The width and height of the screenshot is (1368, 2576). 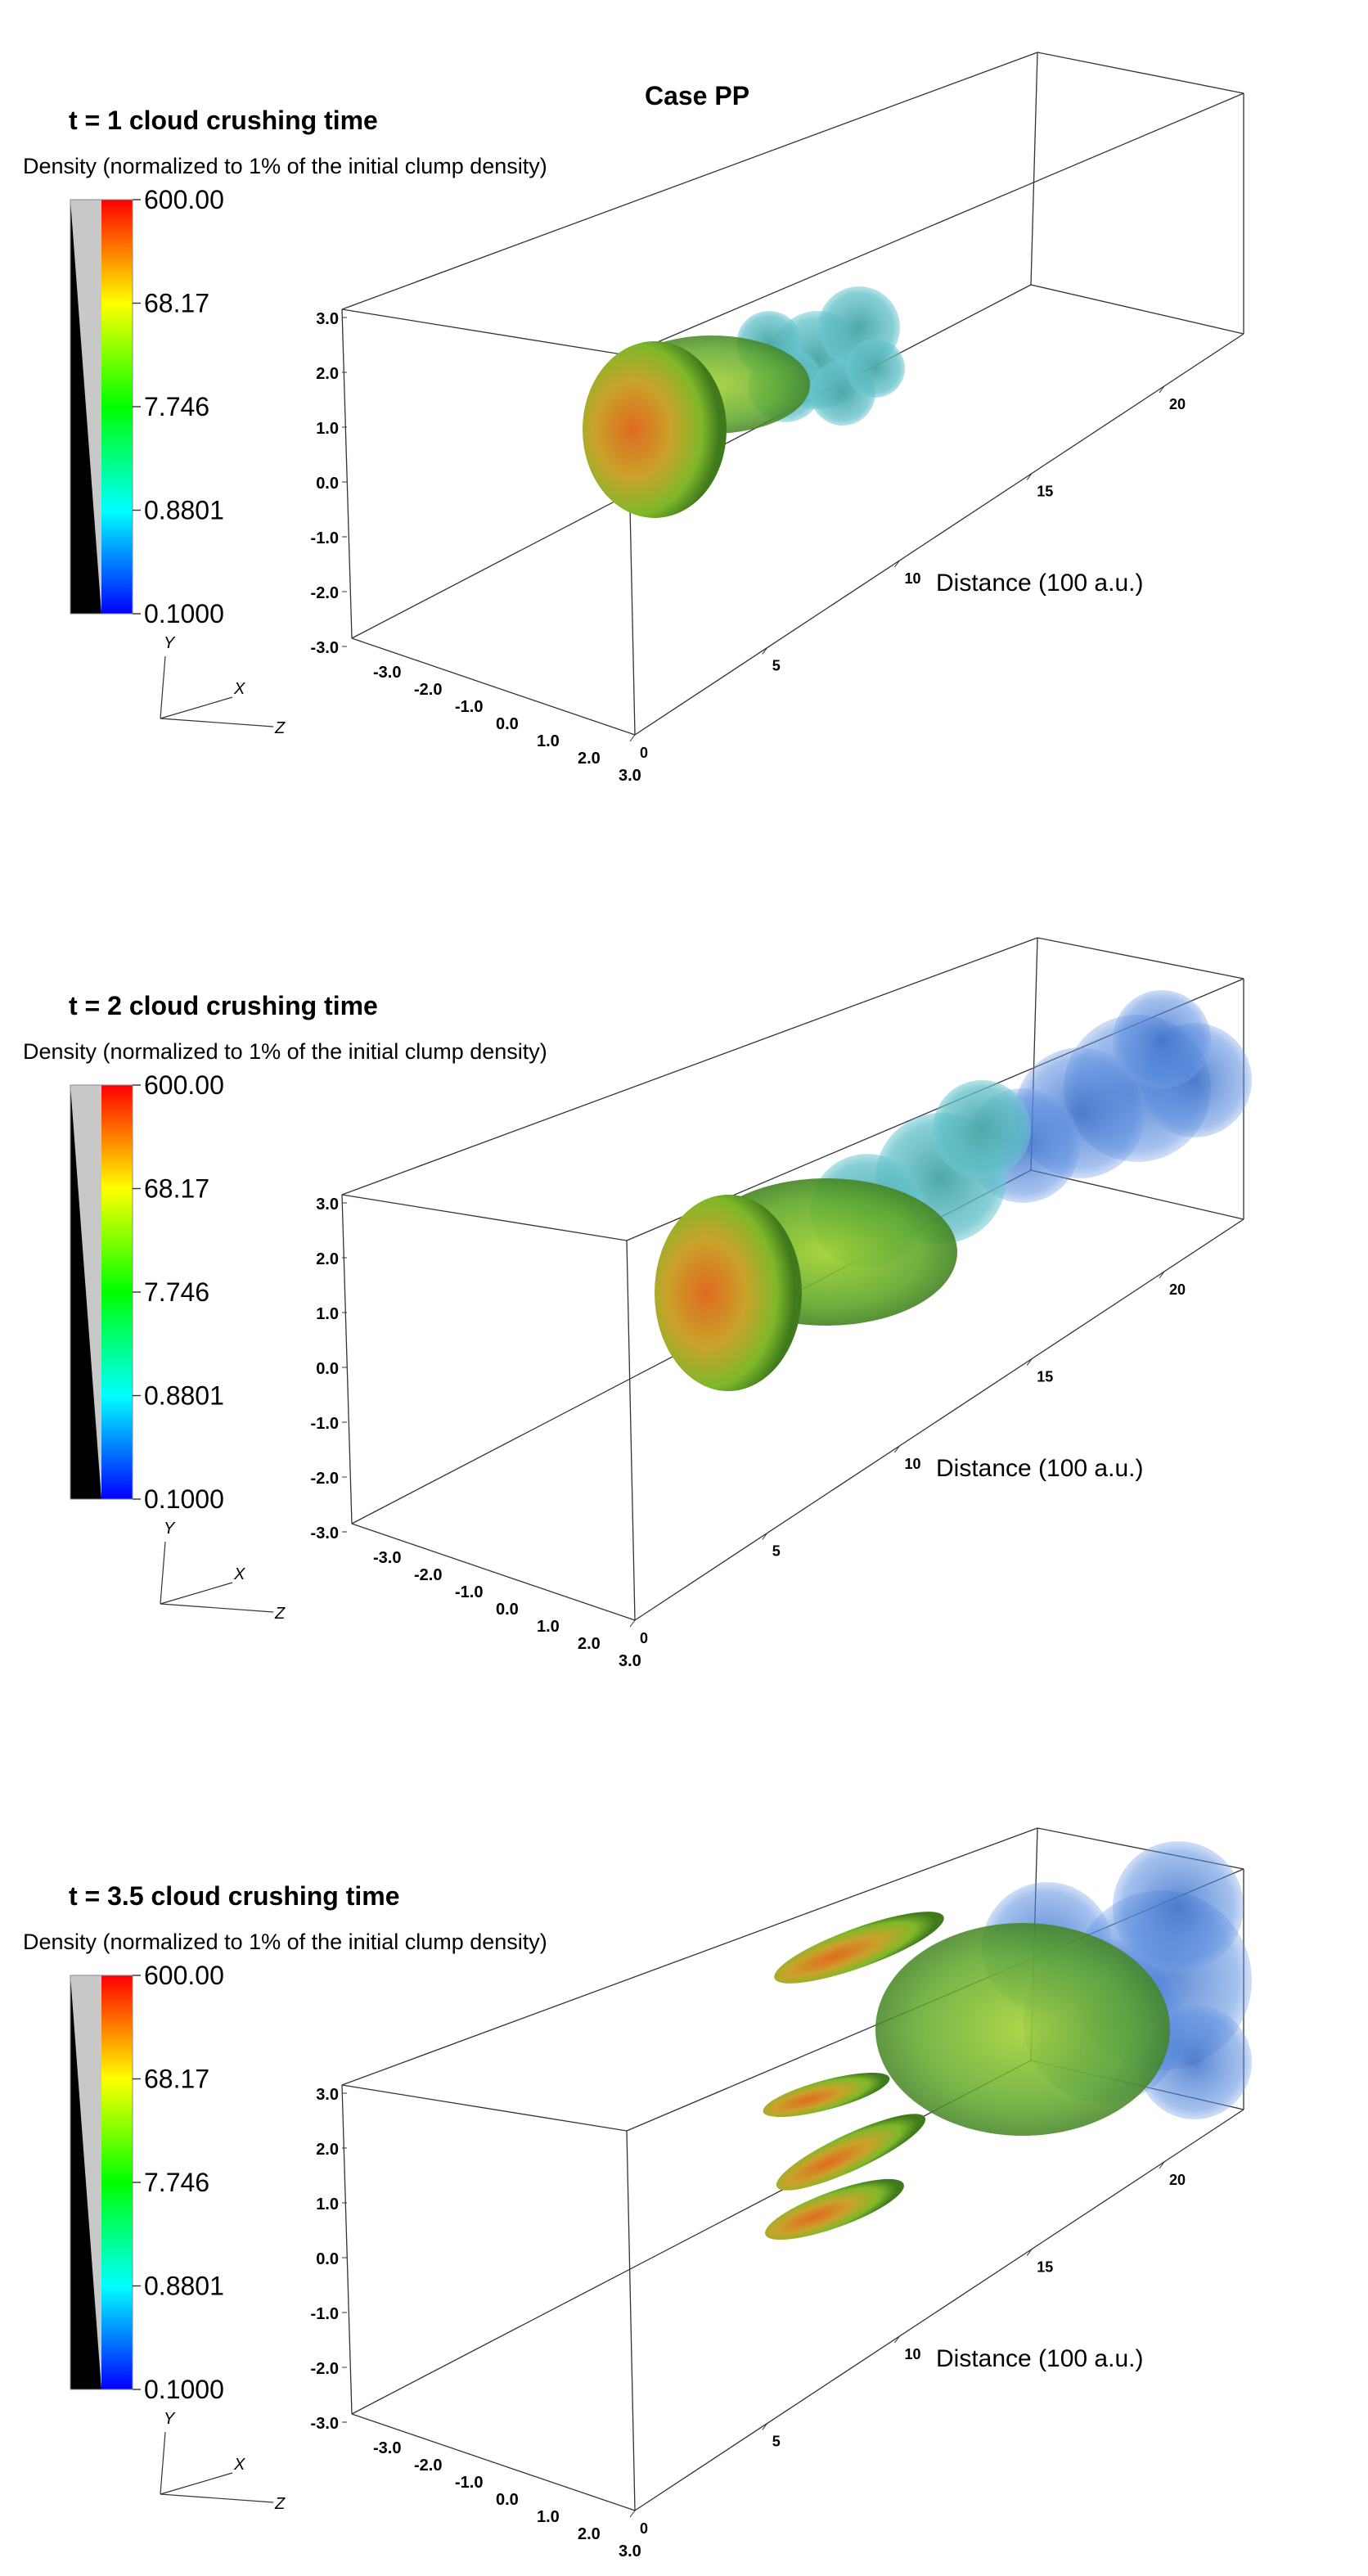 What do you see at coordinates (235, 1896) in the screenshot?
I see `panel-title: t = 3.5 cloud crushing time` at bounding box center [235, 1896].